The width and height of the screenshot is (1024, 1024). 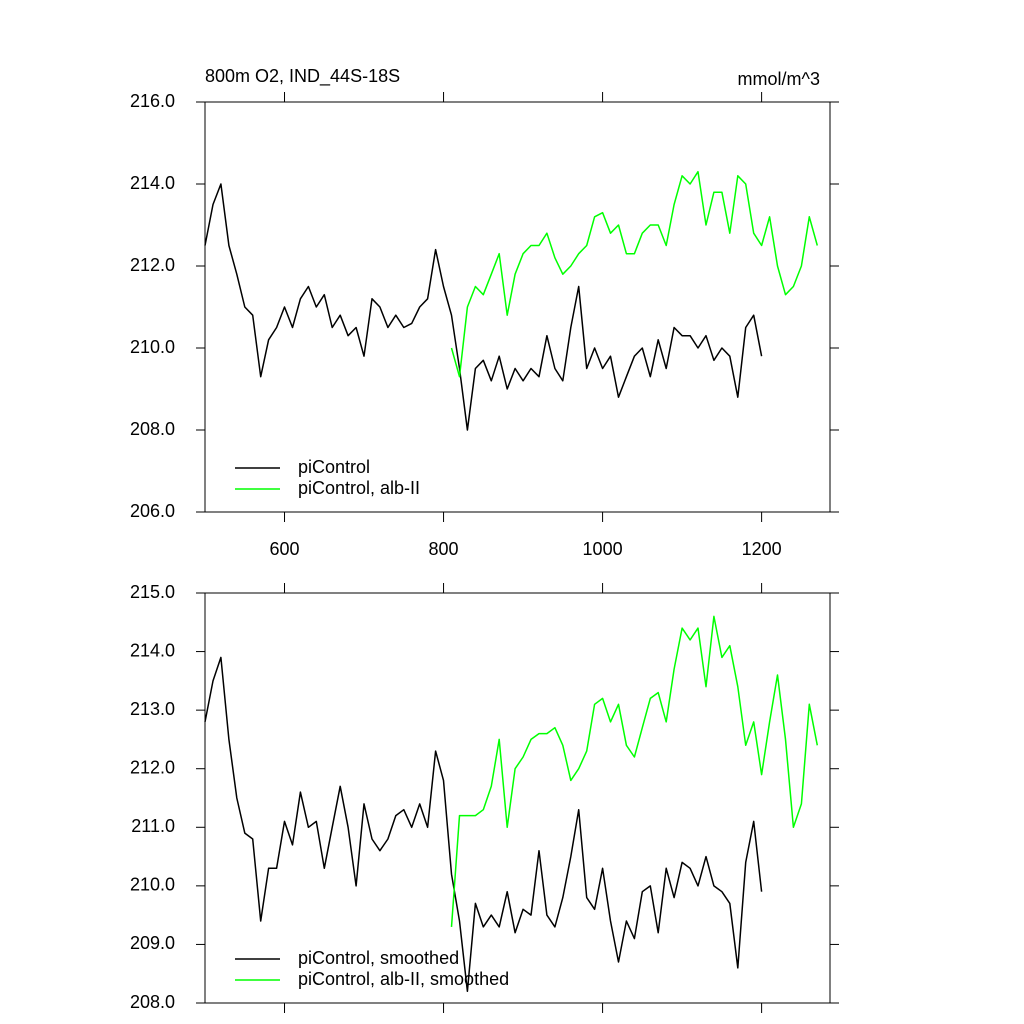 I want to click on y-tick-label: 211.0, so click(x=153, y=826).